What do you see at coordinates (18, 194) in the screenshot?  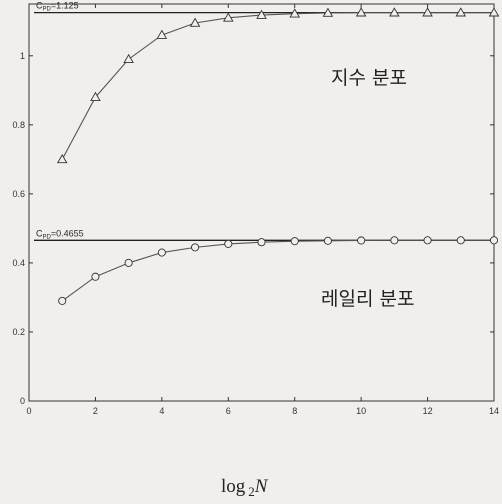 I see `y-tick-label: 0.6` at bounding box center [18, 194].